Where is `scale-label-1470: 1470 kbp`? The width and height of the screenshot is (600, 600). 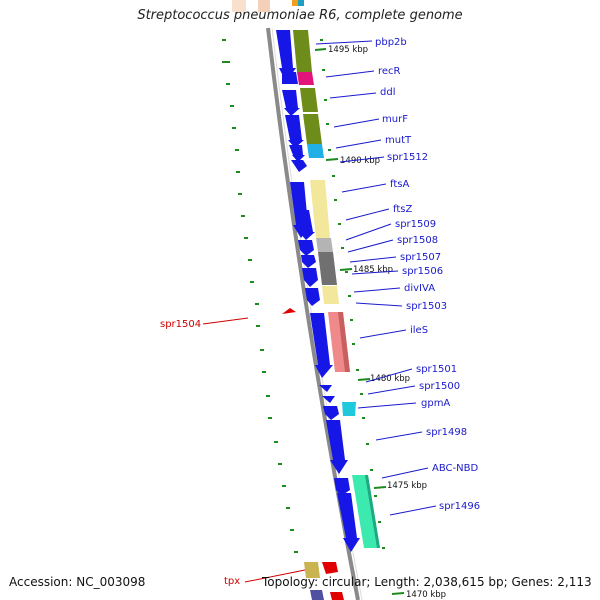 scale-label-1470: 1470 kbp is located at coordinates (426, 595).